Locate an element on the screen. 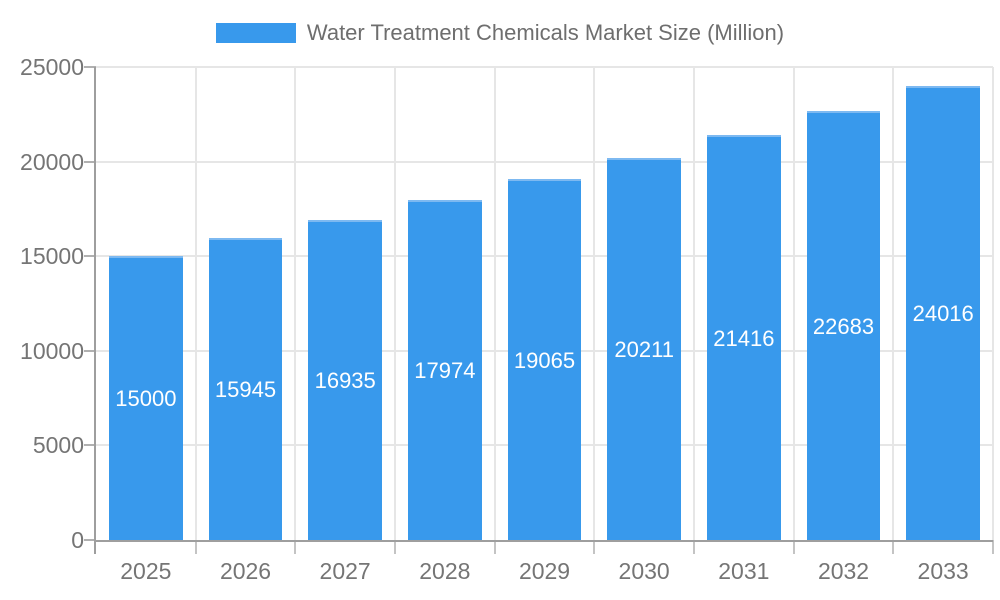 This screenshot has width=1000, height=600. bar-2029: 19065 is located at coordinates (544, 359).